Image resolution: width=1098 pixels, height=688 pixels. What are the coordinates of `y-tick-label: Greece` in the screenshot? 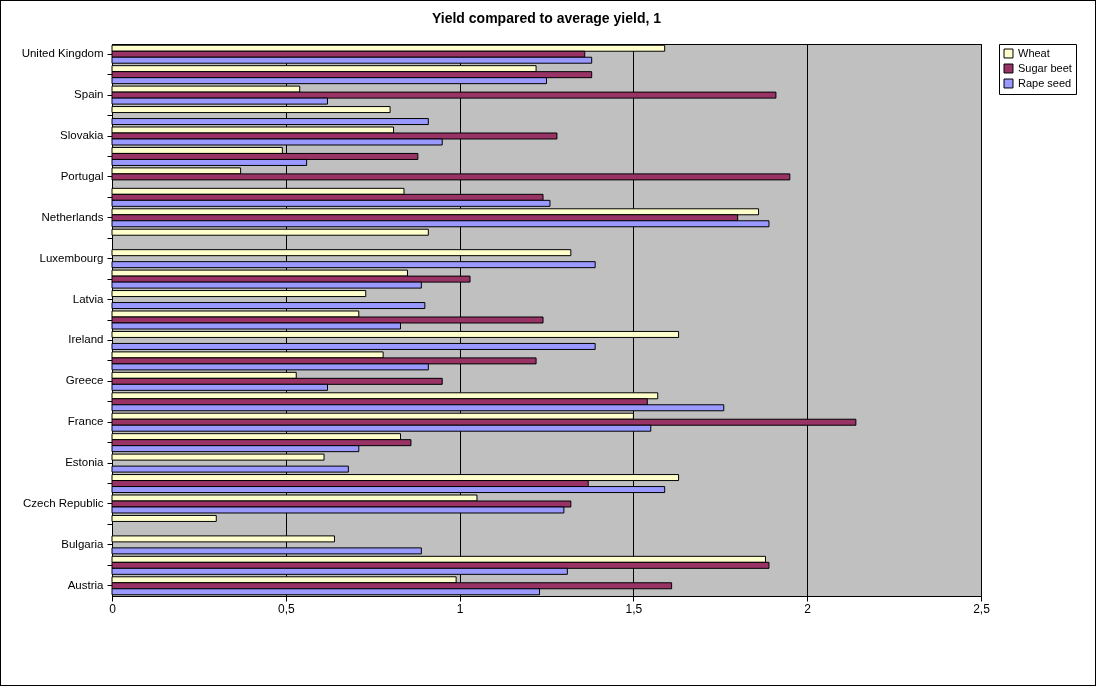 It's located at (84, 380).